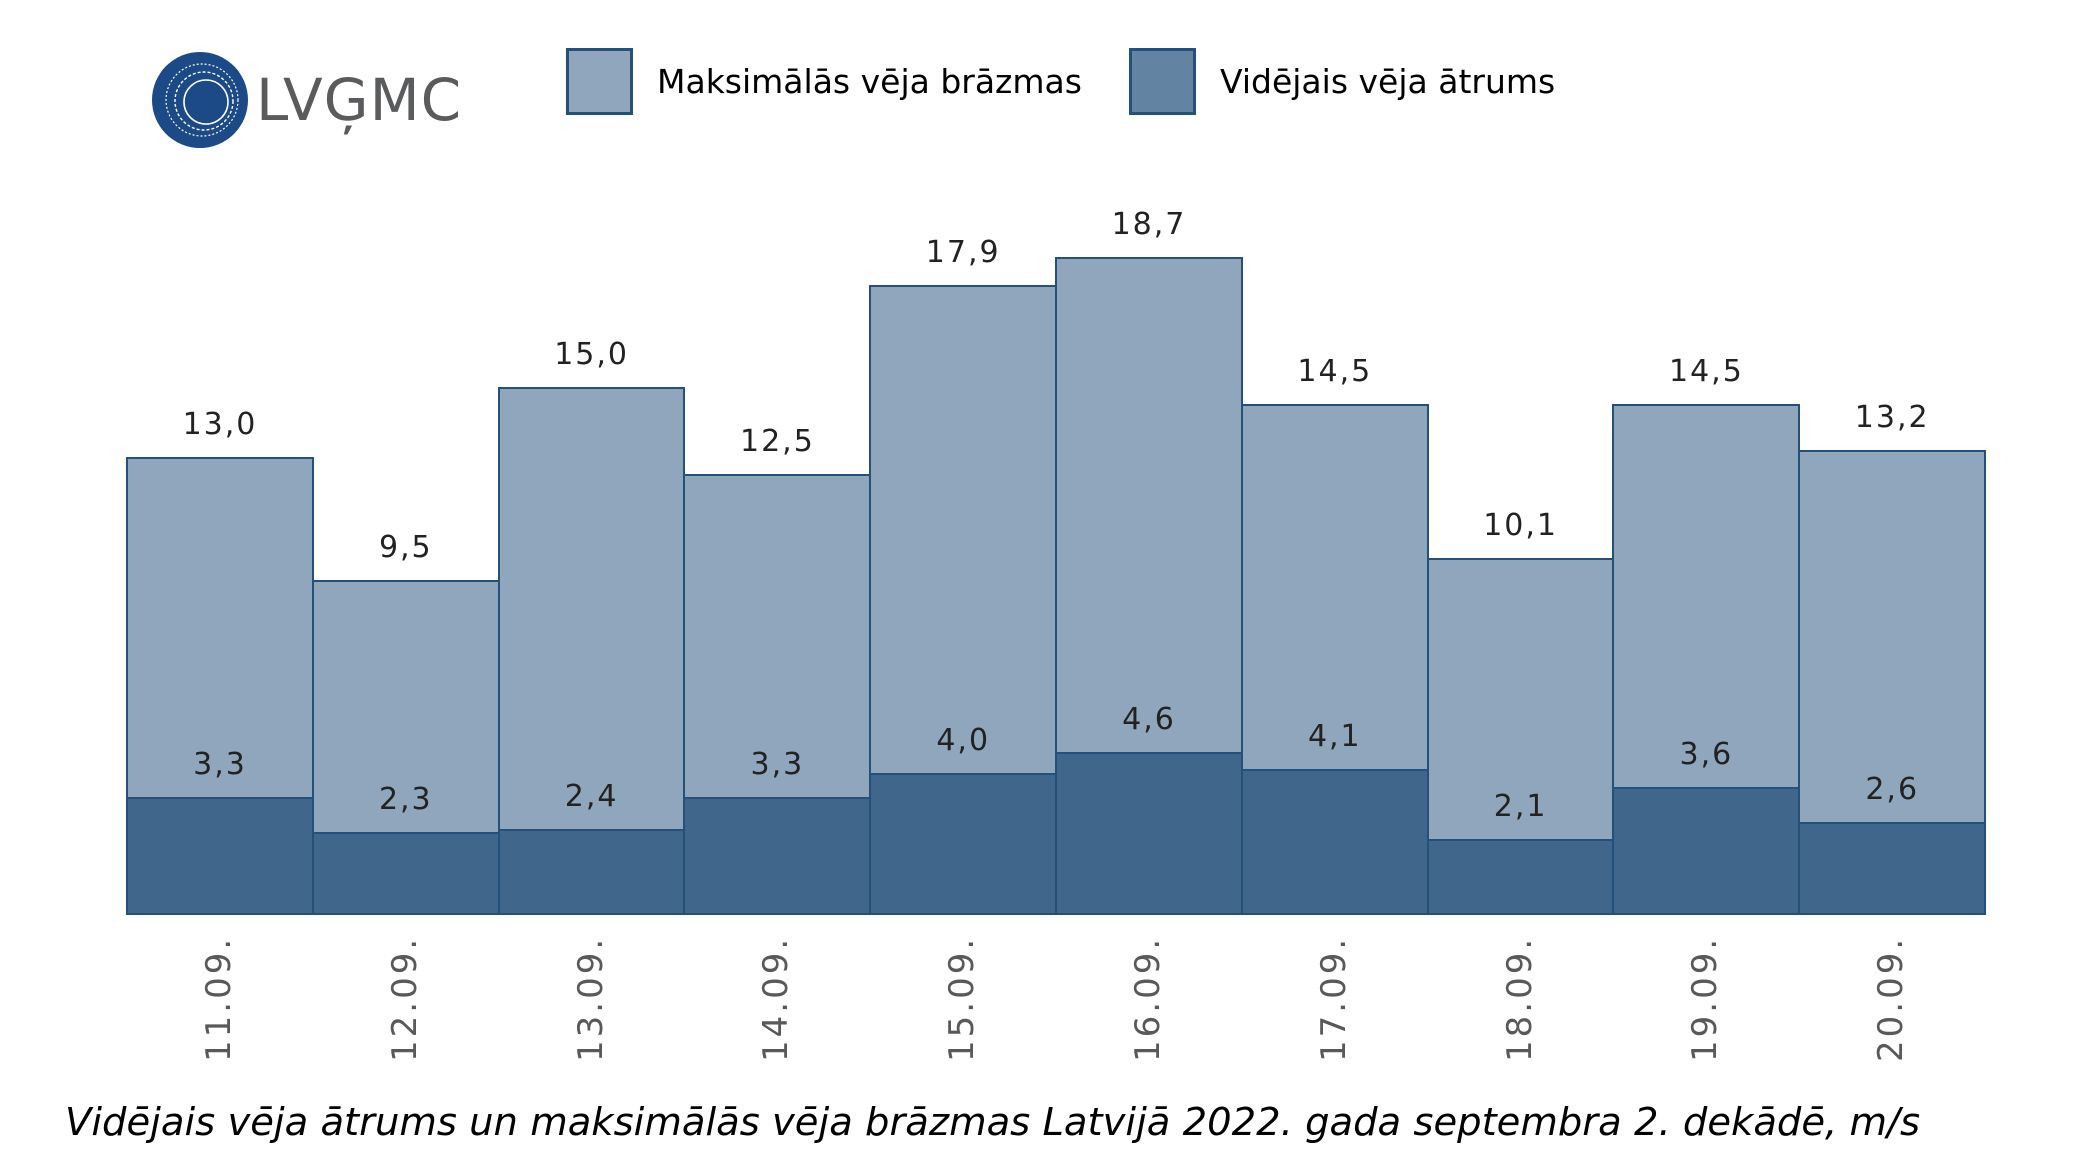  I want to click on value-label-max: 17,9, so click(963, 252).